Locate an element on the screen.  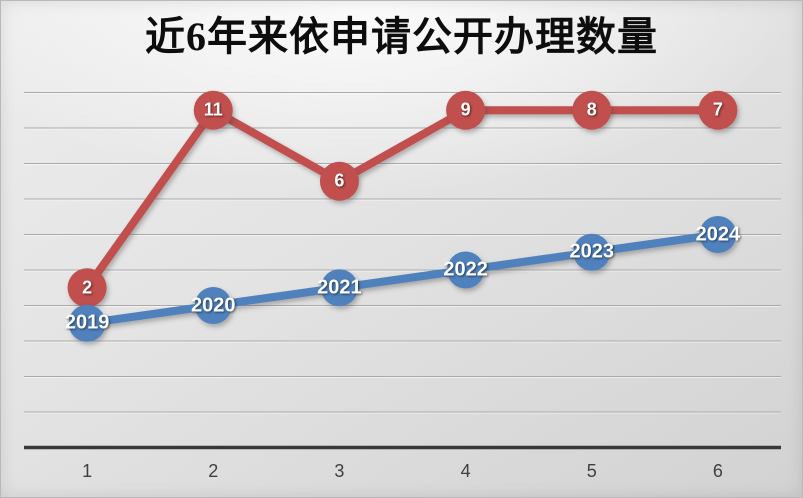
x-axis-label-5: 5 is located at coordinates (591, 471).